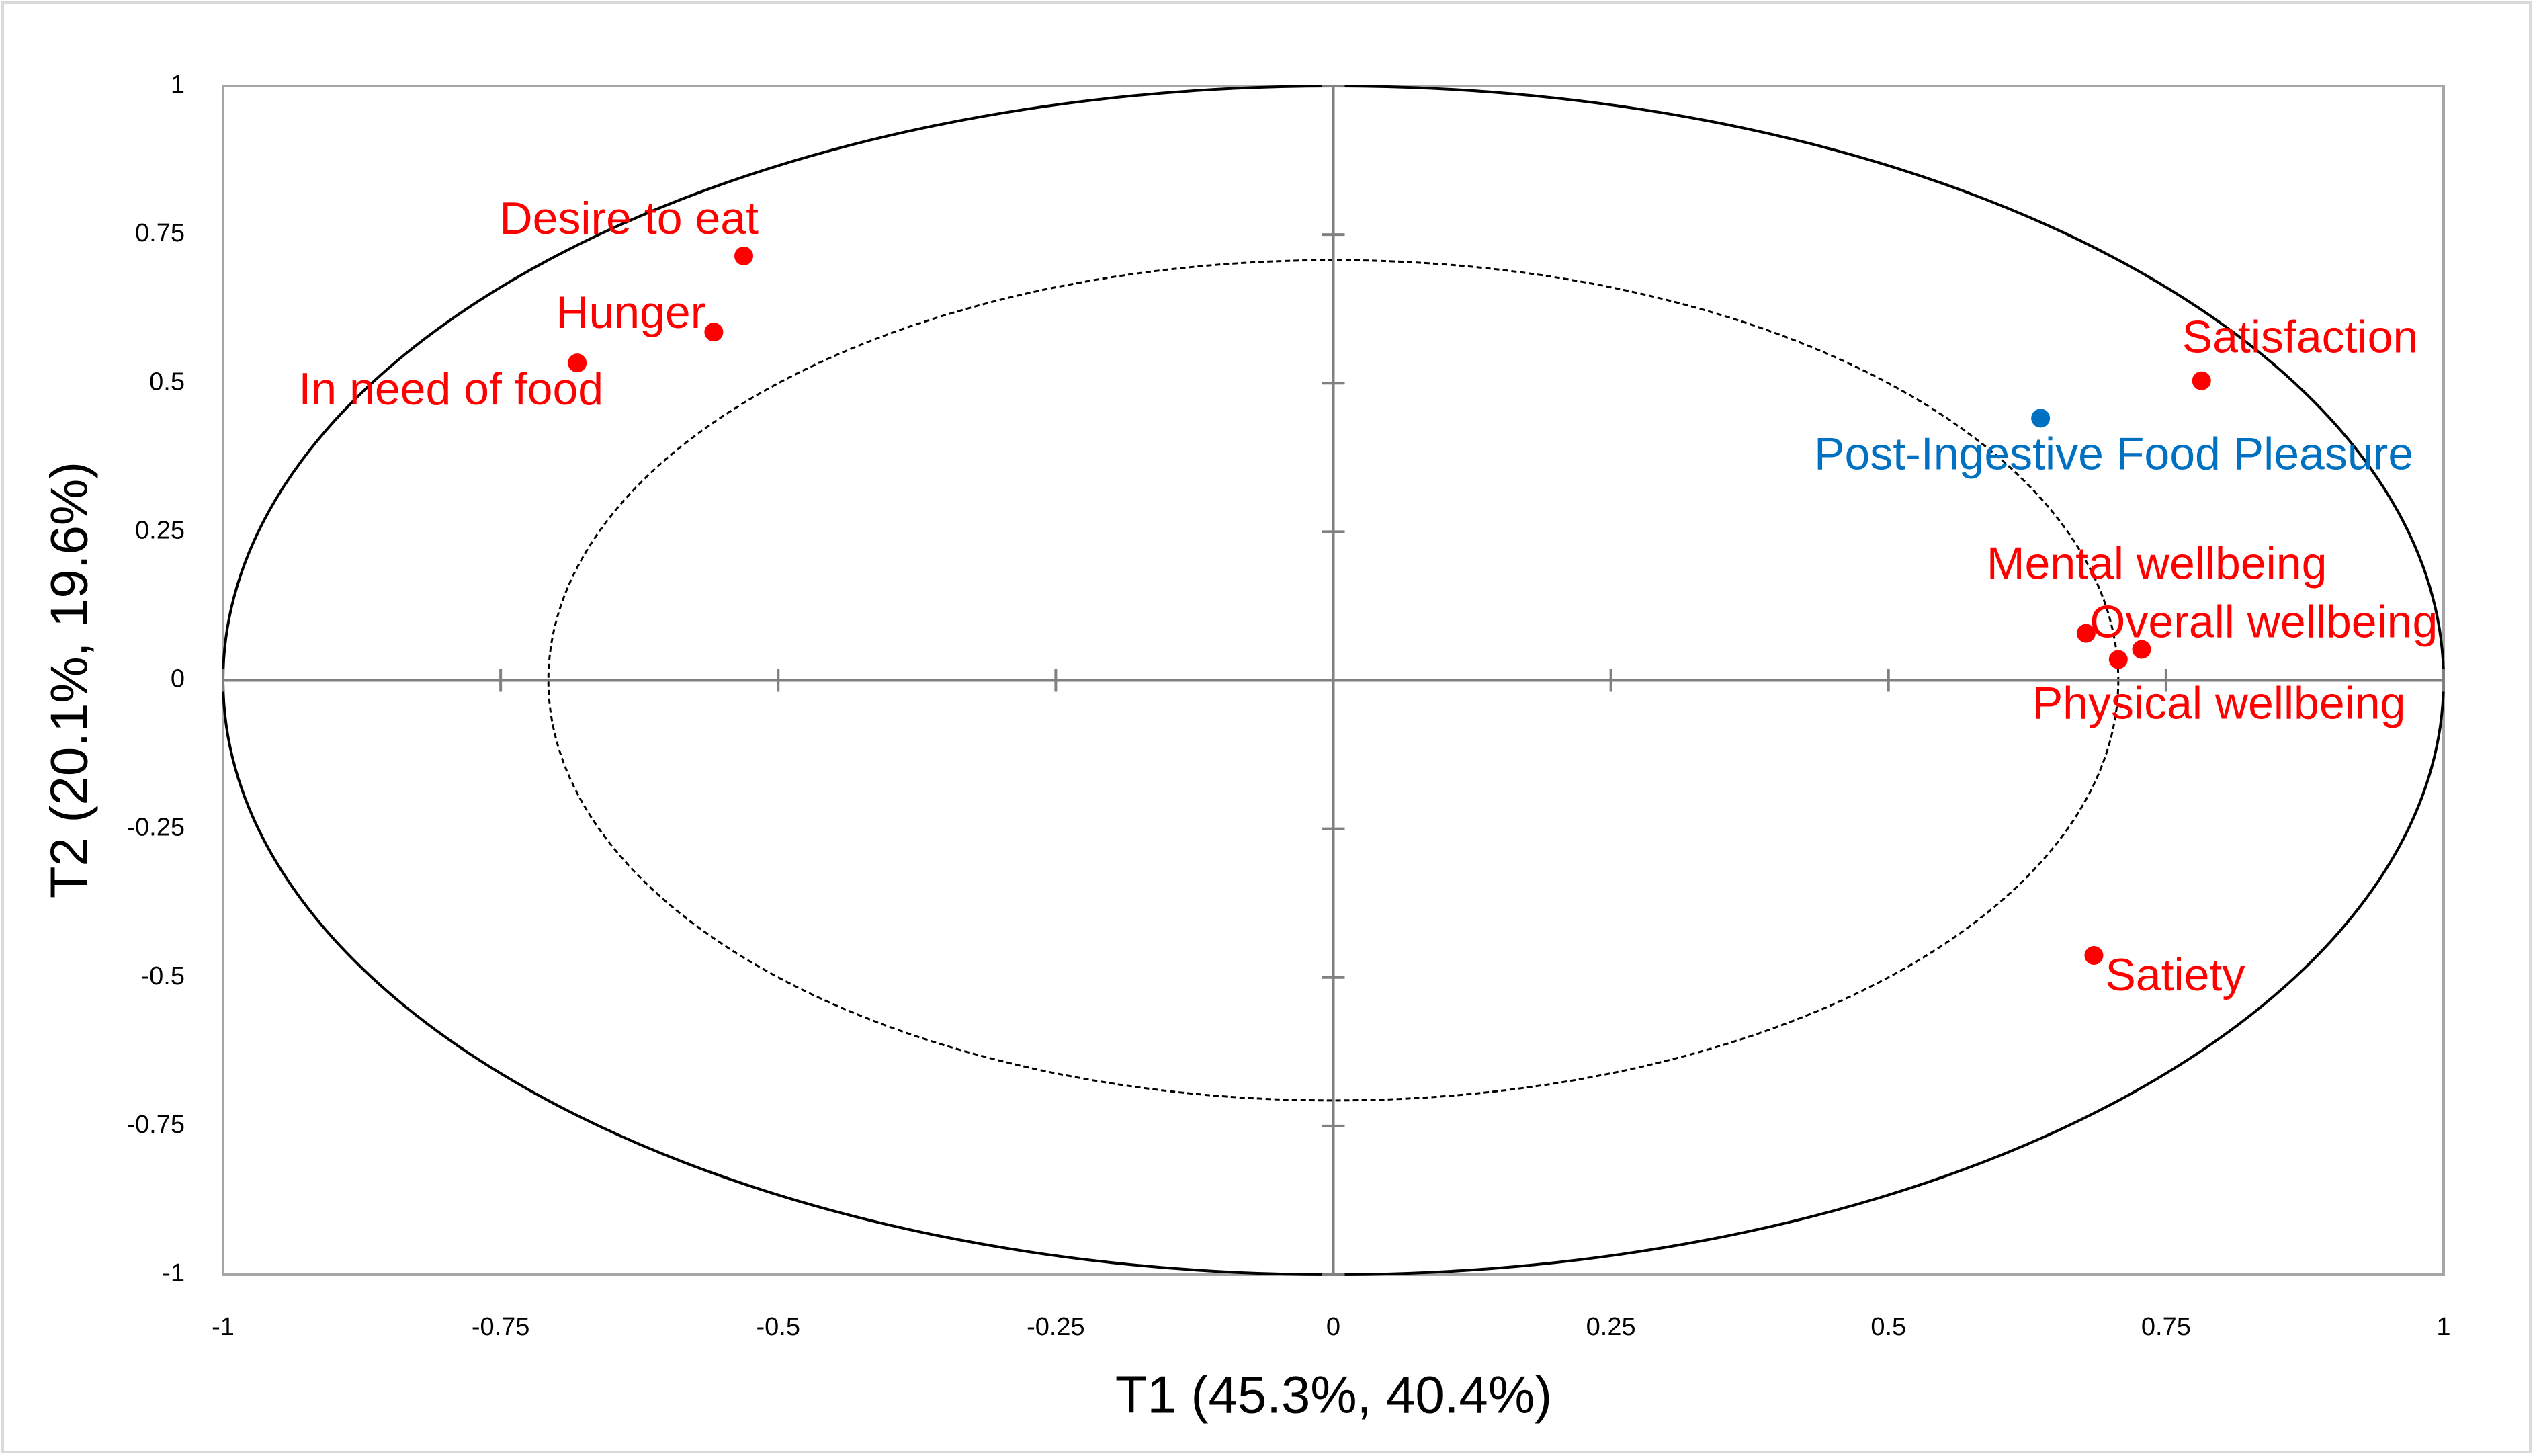 This screenshot has width=2537, height=1456. What do you see at coordinates (501, 1327) in the screenshot?
I see `x-tick-label: -0.75` at bounding box center [501, 1327].